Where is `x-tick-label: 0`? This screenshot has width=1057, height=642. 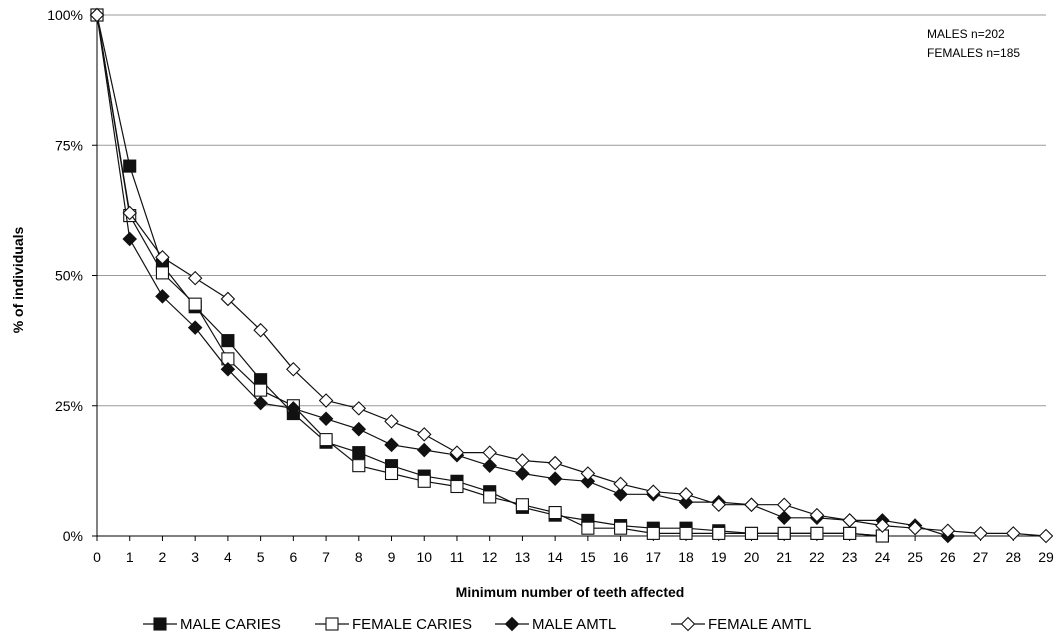 x-tick-label: 0 is located at coordinates (97, 557).